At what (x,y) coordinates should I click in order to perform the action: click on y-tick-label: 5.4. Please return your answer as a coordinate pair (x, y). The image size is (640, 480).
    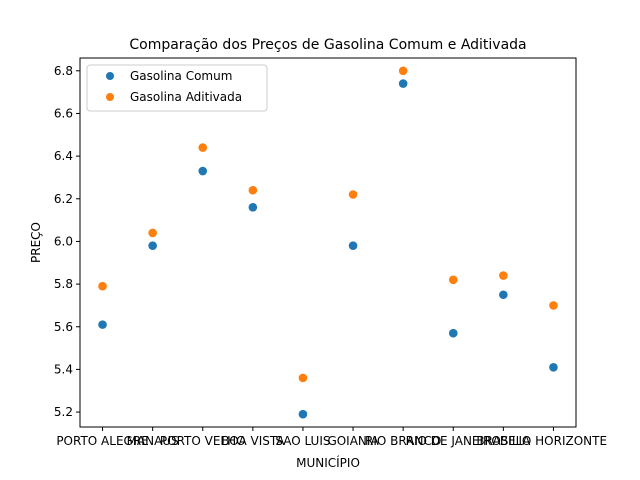
    Looking at the image, I should click on (63, 369).